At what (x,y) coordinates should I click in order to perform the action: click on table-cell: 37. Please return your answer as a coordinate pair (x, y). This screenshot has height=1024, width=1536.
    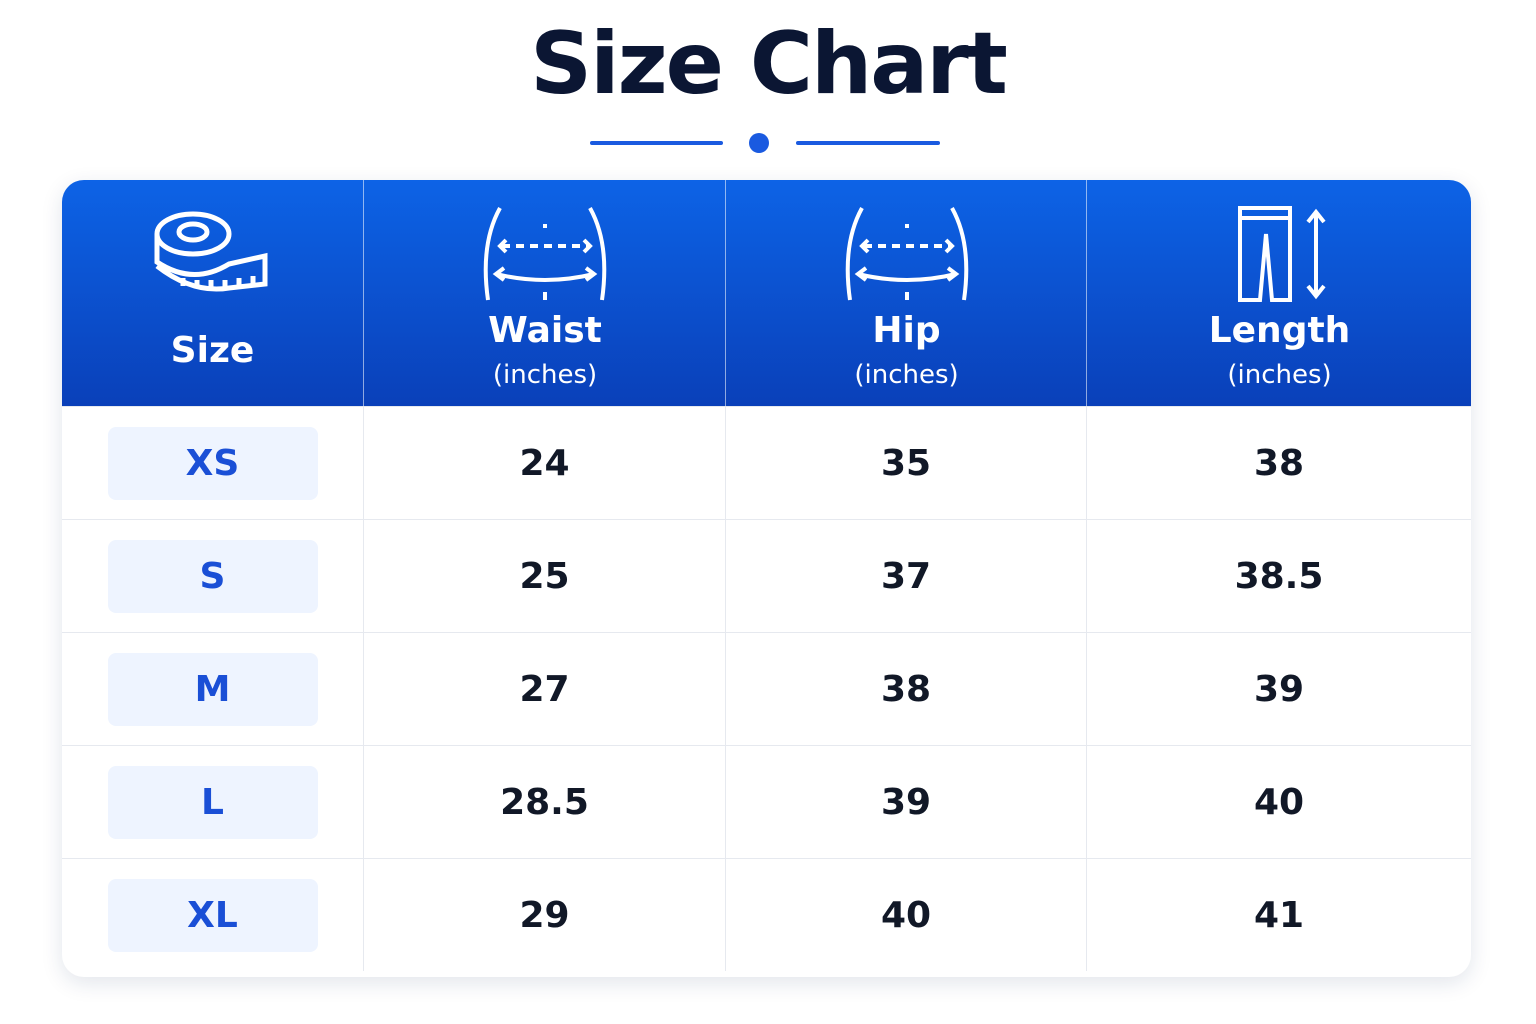
    Looking at the image, I should click on (905, 575).